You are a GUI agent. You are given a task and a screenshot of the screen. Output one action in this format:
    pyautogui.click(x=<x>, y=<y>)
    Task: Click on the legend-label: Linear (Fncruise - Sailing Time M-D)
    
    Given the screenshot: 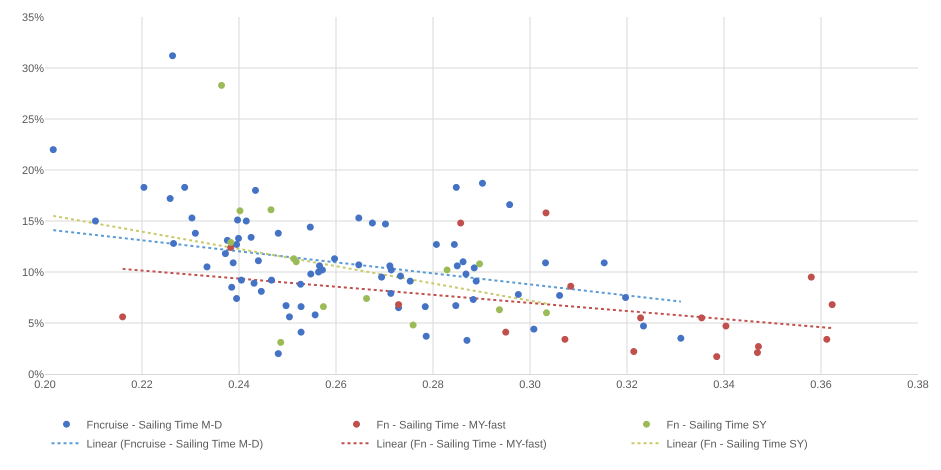 What is the action you would take?
    pyautogui.click(x=175, y=444)
    